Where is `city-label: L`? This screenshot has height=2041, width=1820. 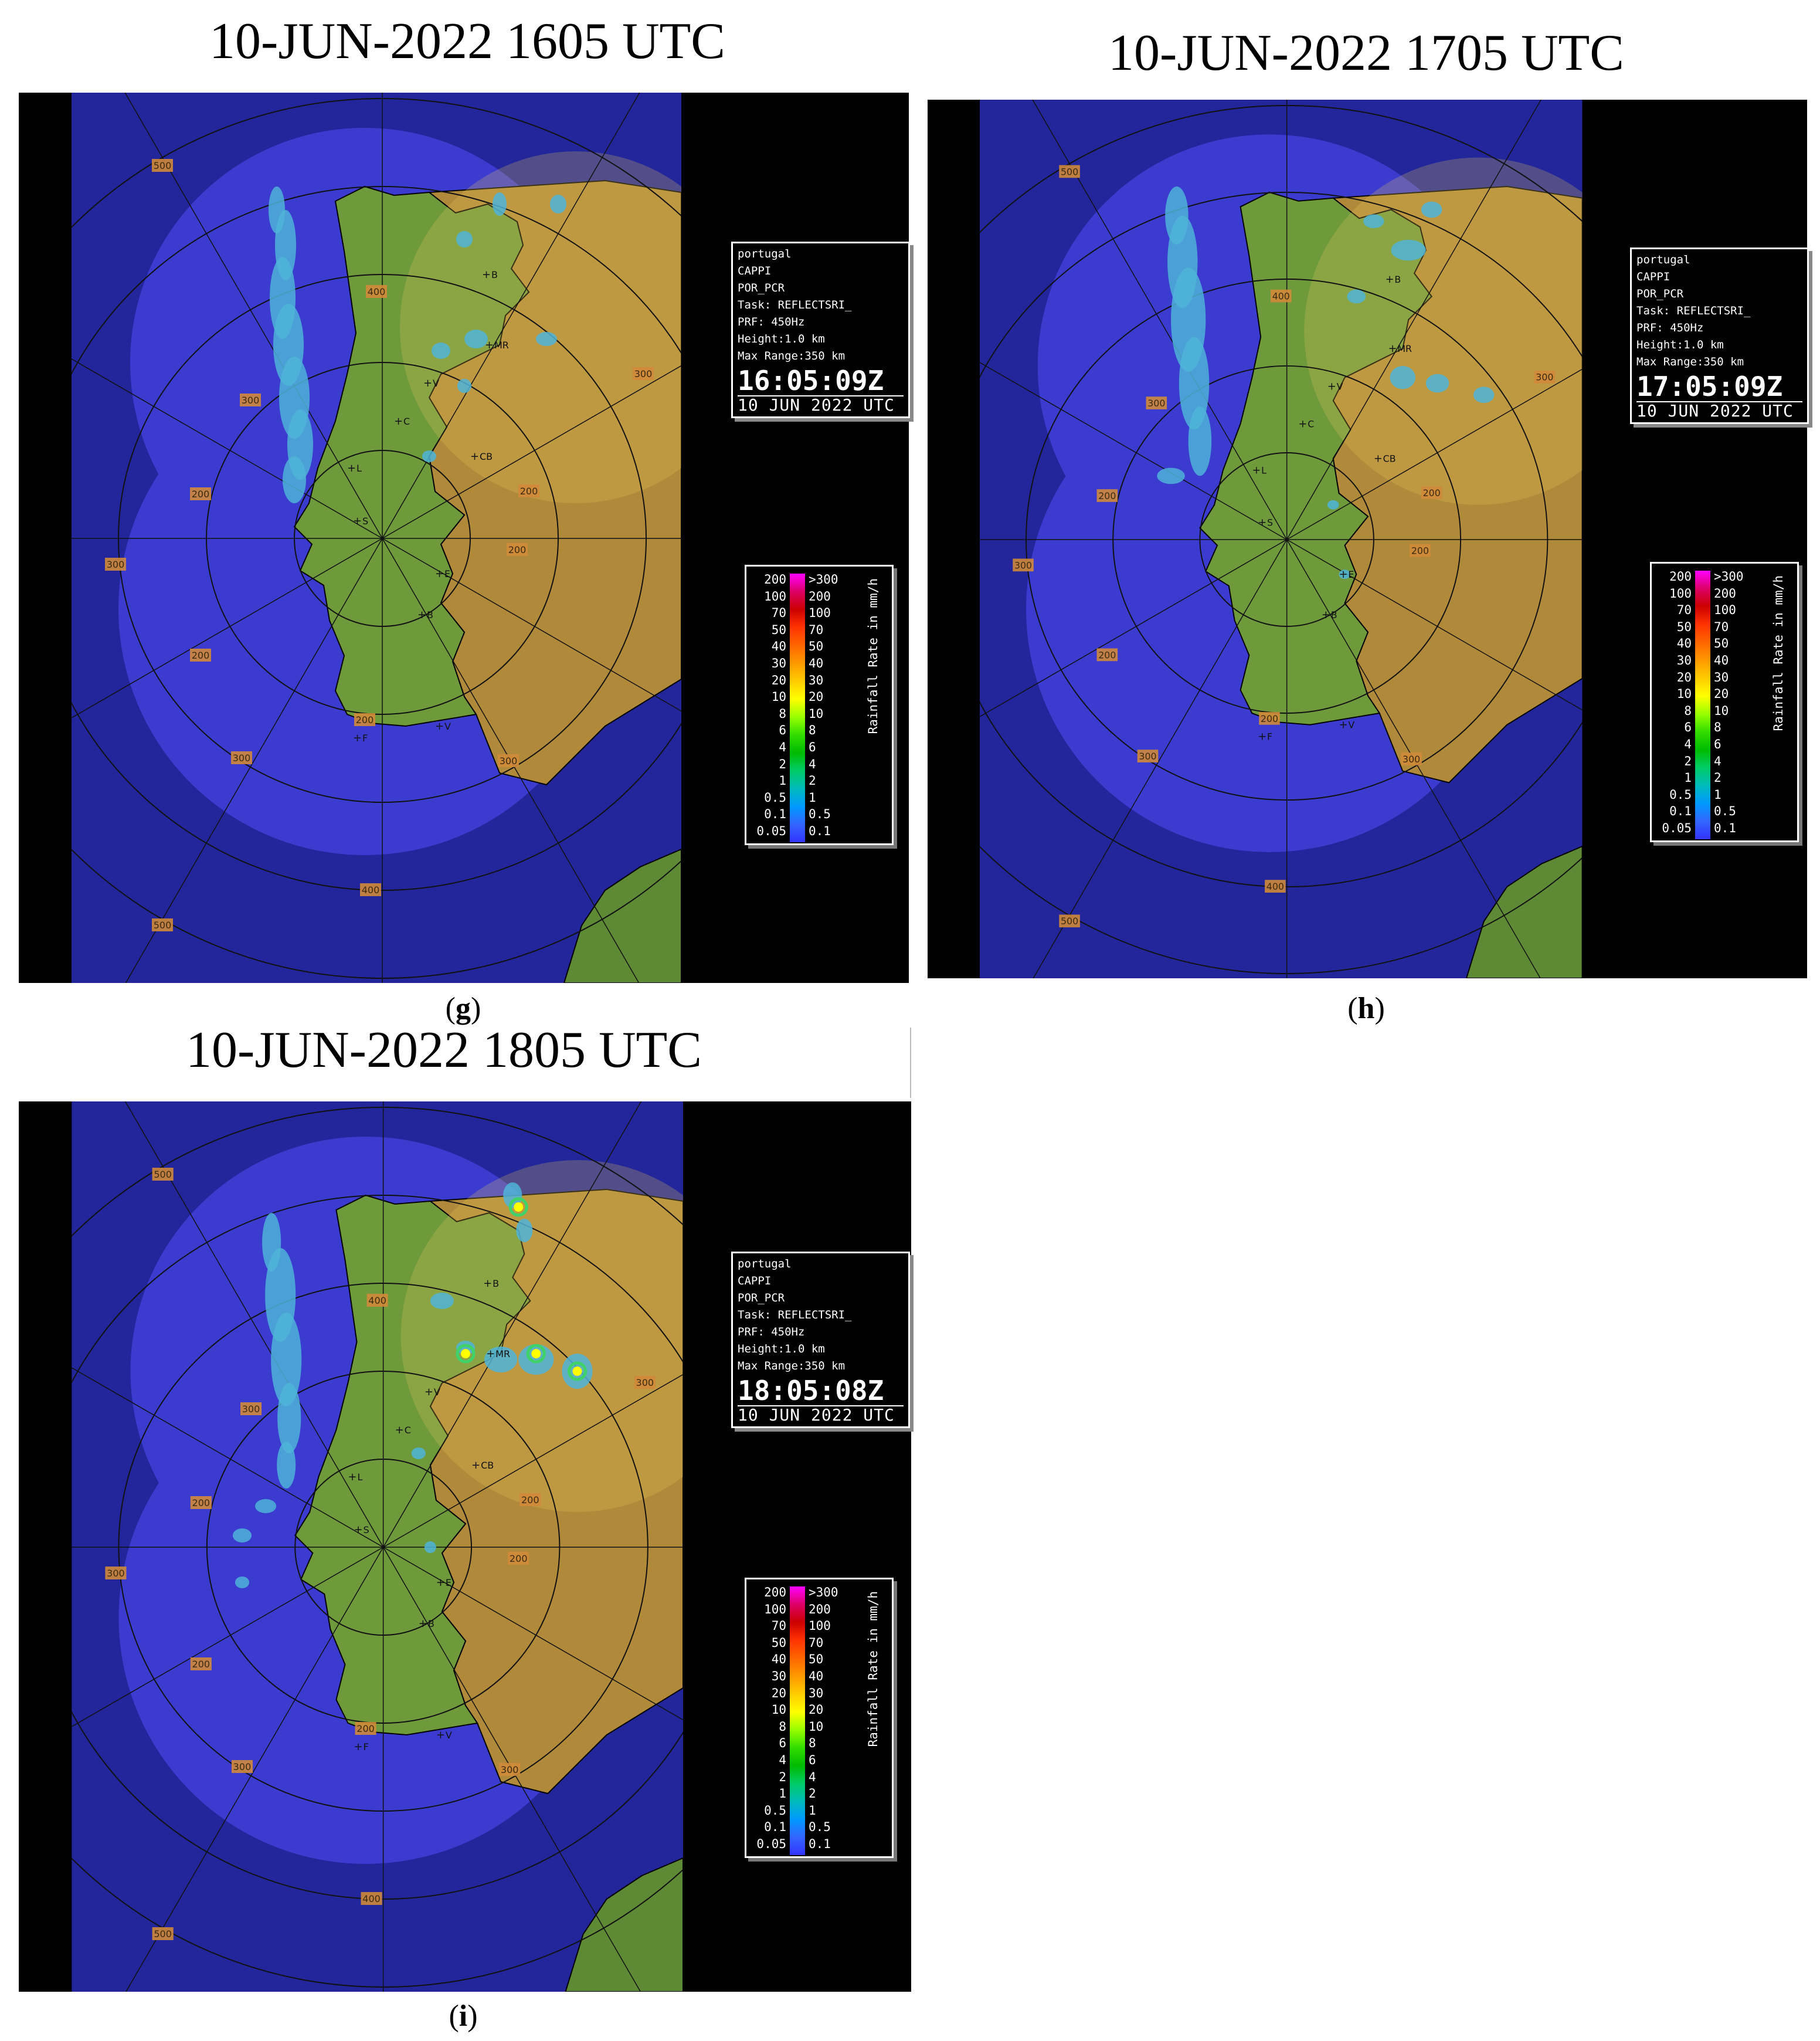
city-label: L is located at coordinates (1263, 470).